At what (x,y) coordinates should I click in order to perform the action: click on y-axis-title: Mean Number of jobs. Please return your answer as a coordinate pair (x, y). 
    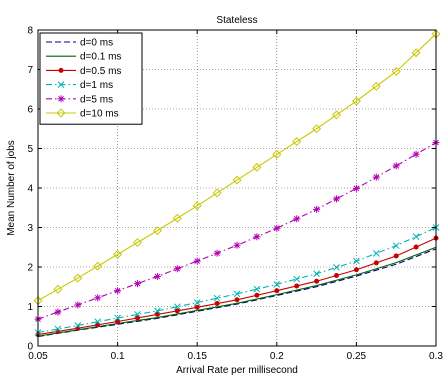
    Looking at the image, I should click on (11, 188).